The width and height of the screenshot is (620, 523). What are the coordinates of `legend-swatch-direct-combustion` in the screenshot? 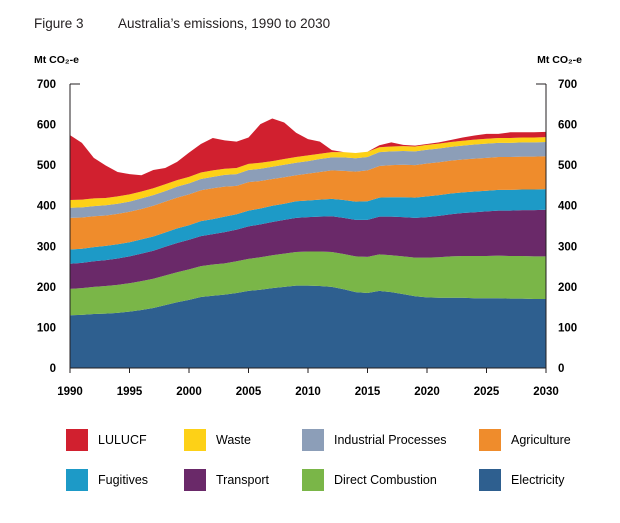 It's located at (313, 480).